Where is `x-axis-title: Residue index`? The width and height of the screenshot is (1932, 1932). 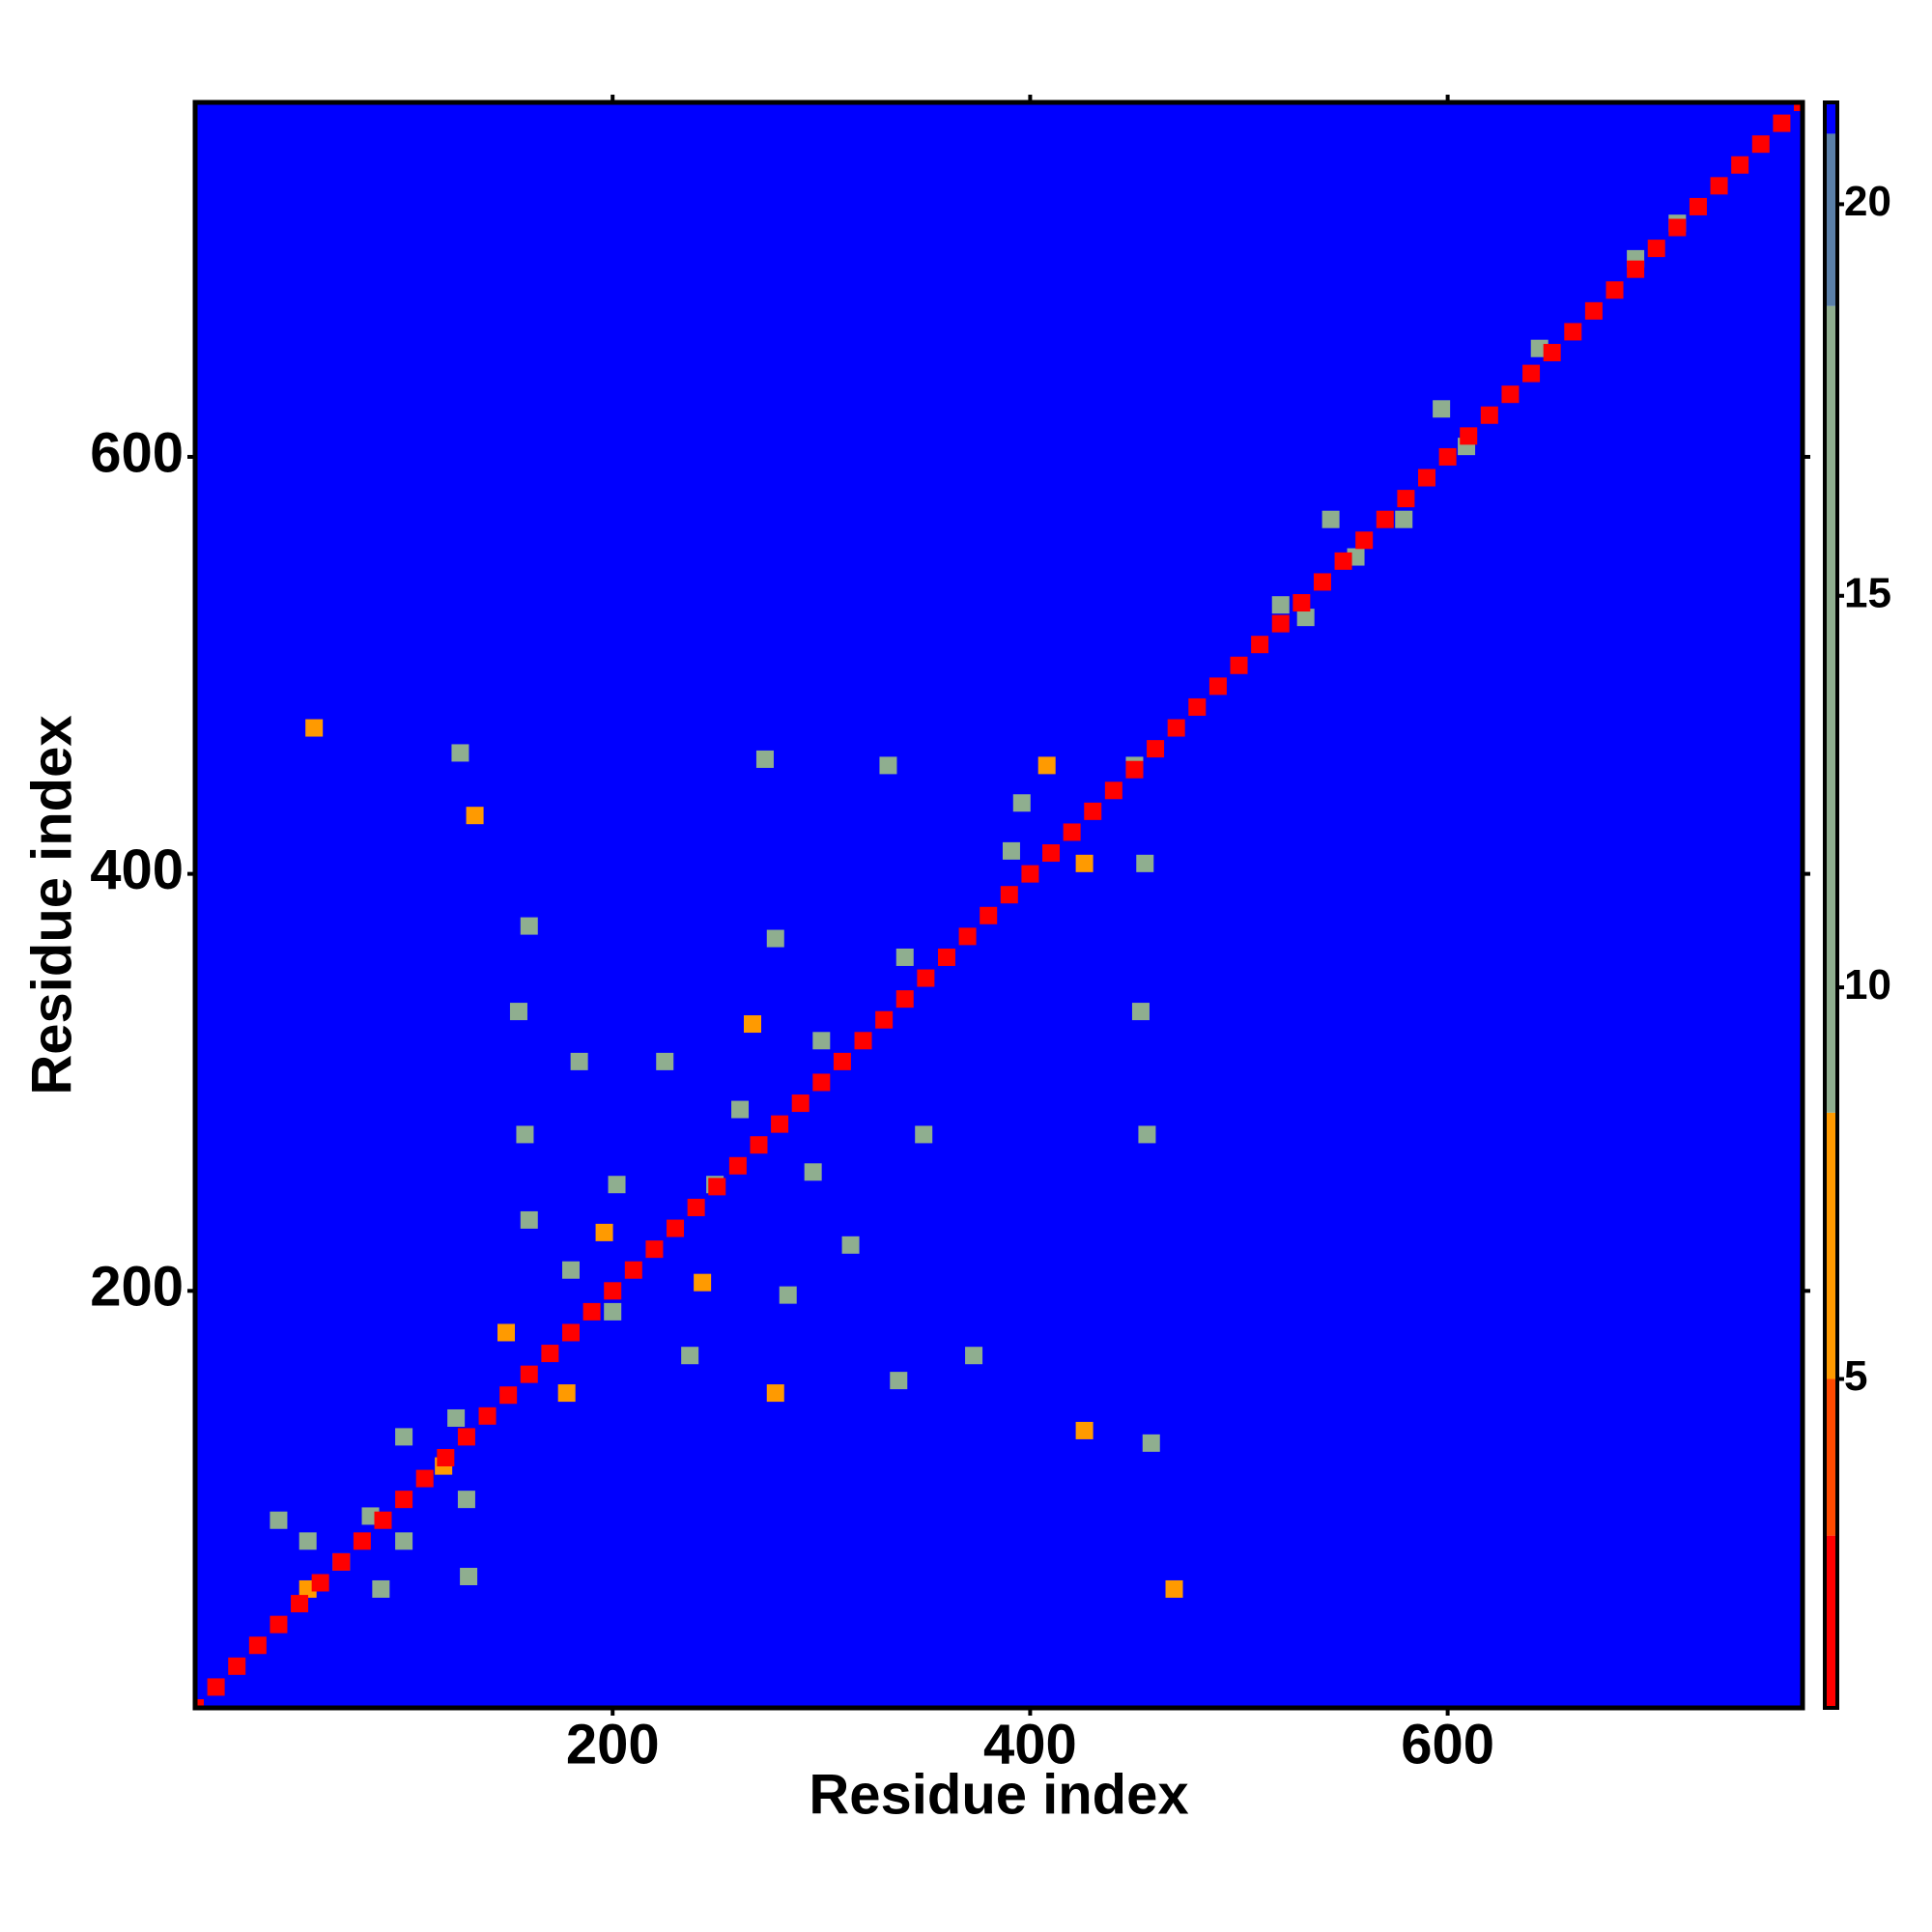 x-axis-title: Residue index is located at coordinates (998, 1794).